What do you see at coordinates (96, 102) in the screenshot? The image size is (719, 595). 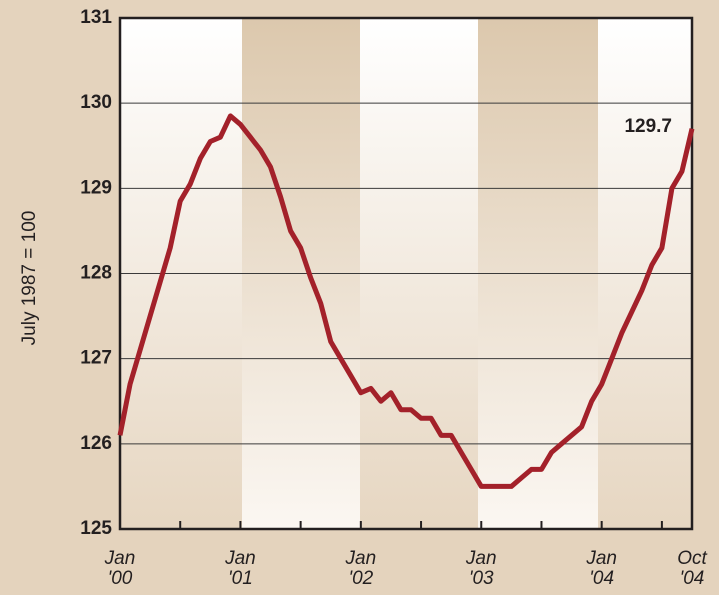 I see `y-tick-label: 130` at bounding box center [96, 102].